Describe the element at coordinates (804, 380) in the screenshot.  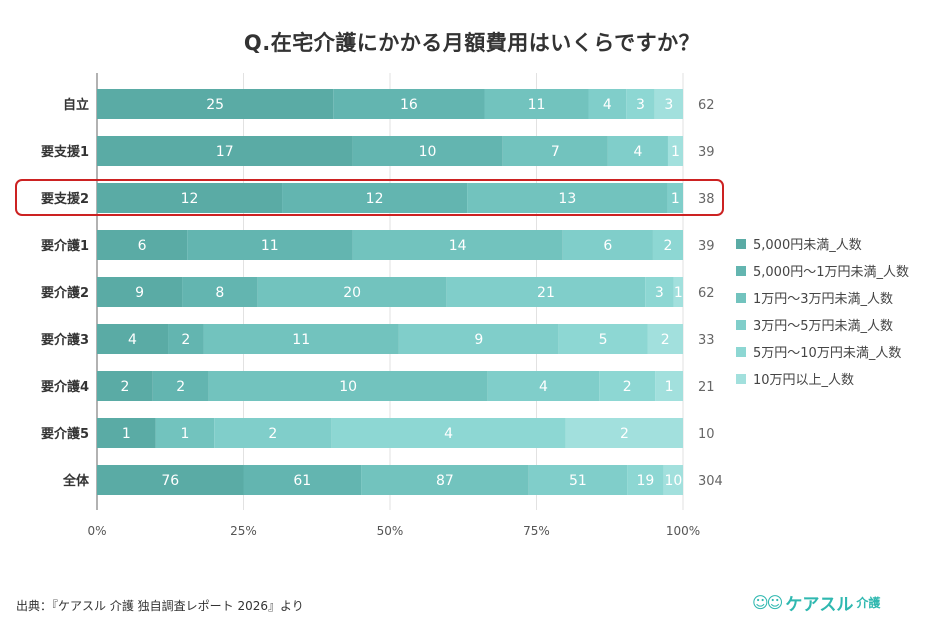
I see `legend-label: 10万円以上_人数` at that location.